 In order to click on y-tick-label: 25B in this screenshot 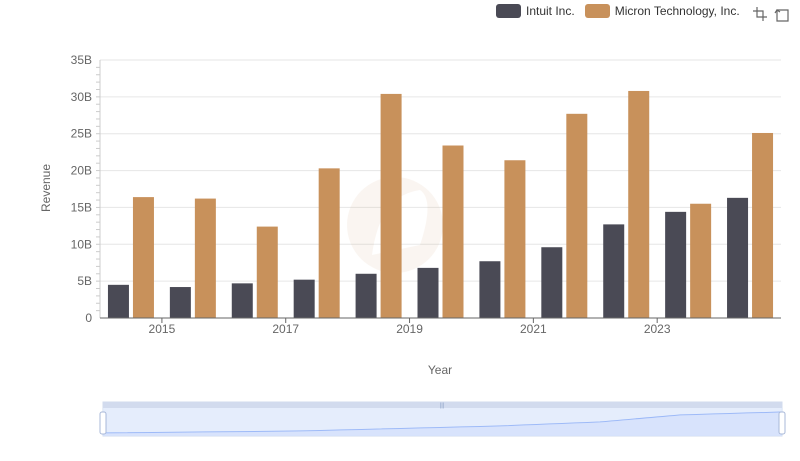, I will do `click(81, 134)`.